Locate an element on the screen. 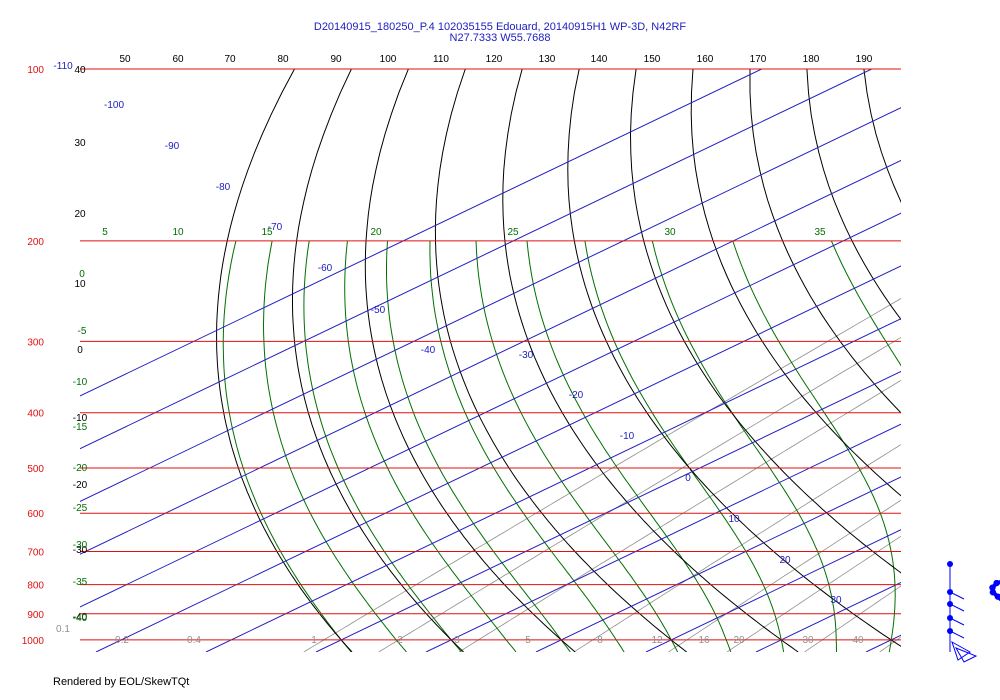  isotherm-label: -100 is located at coordinates (114, 105).